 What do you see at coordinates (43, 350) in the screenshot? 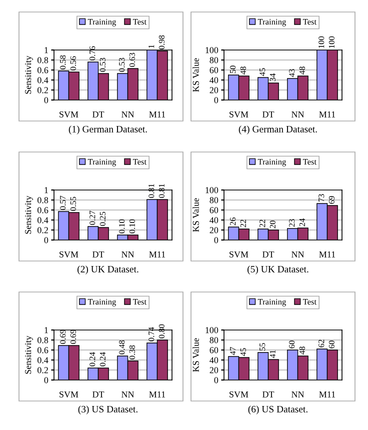
I see `y-tick-label: 0.6` at bounding box center [43, 350].